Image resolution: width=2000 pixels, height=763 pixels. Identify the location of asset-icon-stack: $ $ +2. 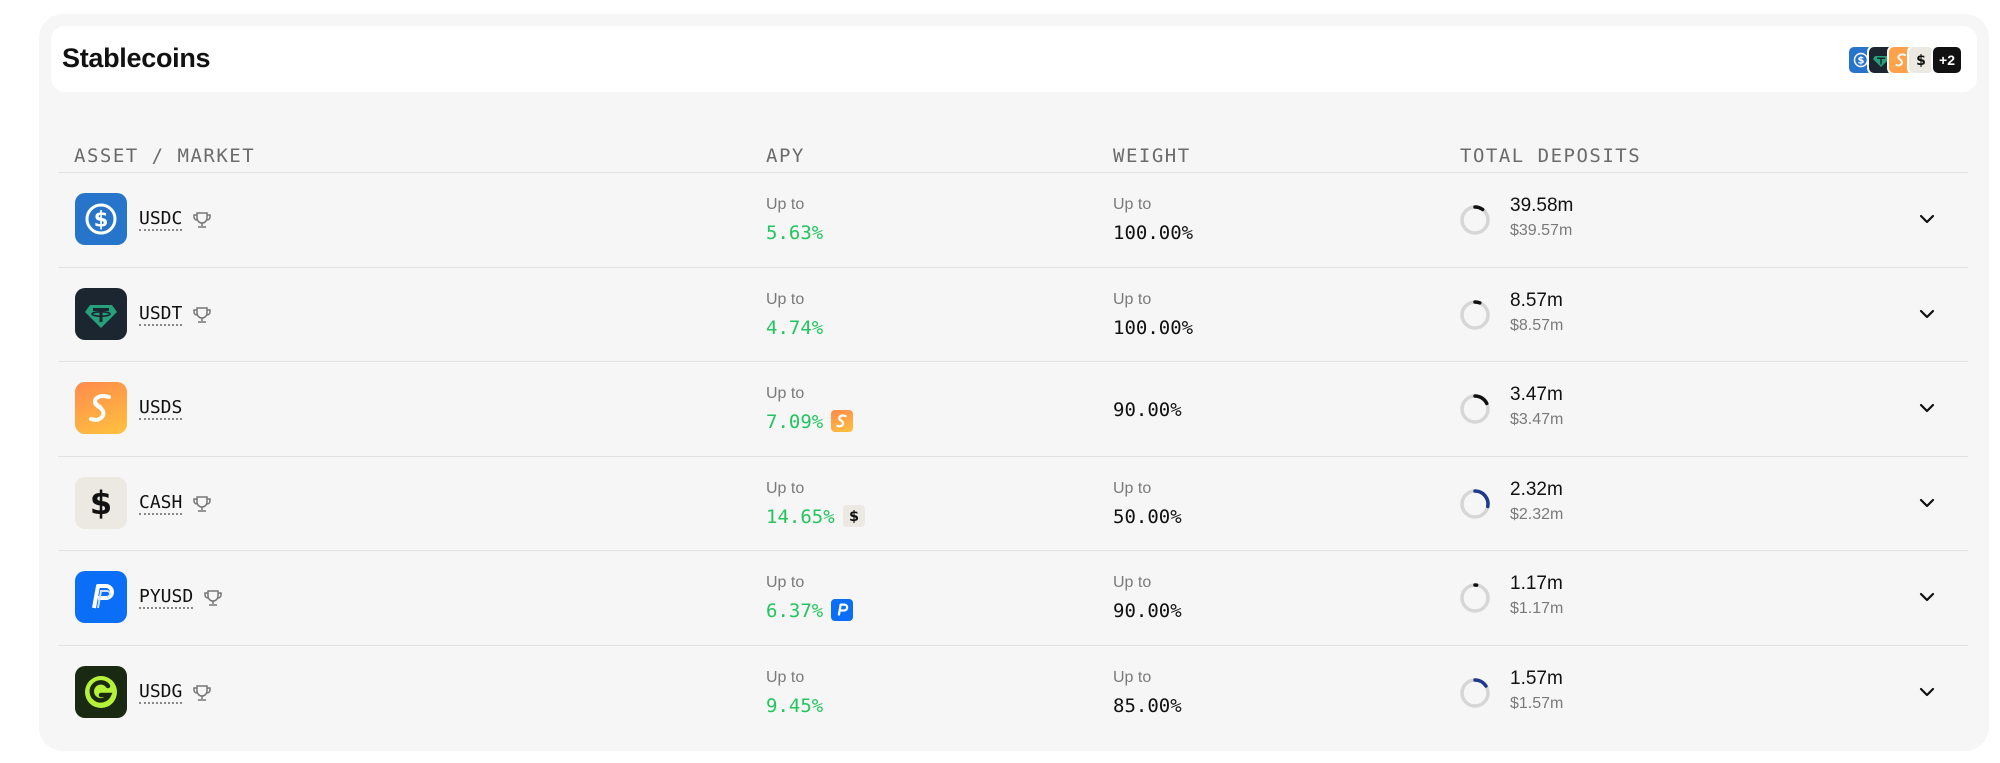
(1905, 60).